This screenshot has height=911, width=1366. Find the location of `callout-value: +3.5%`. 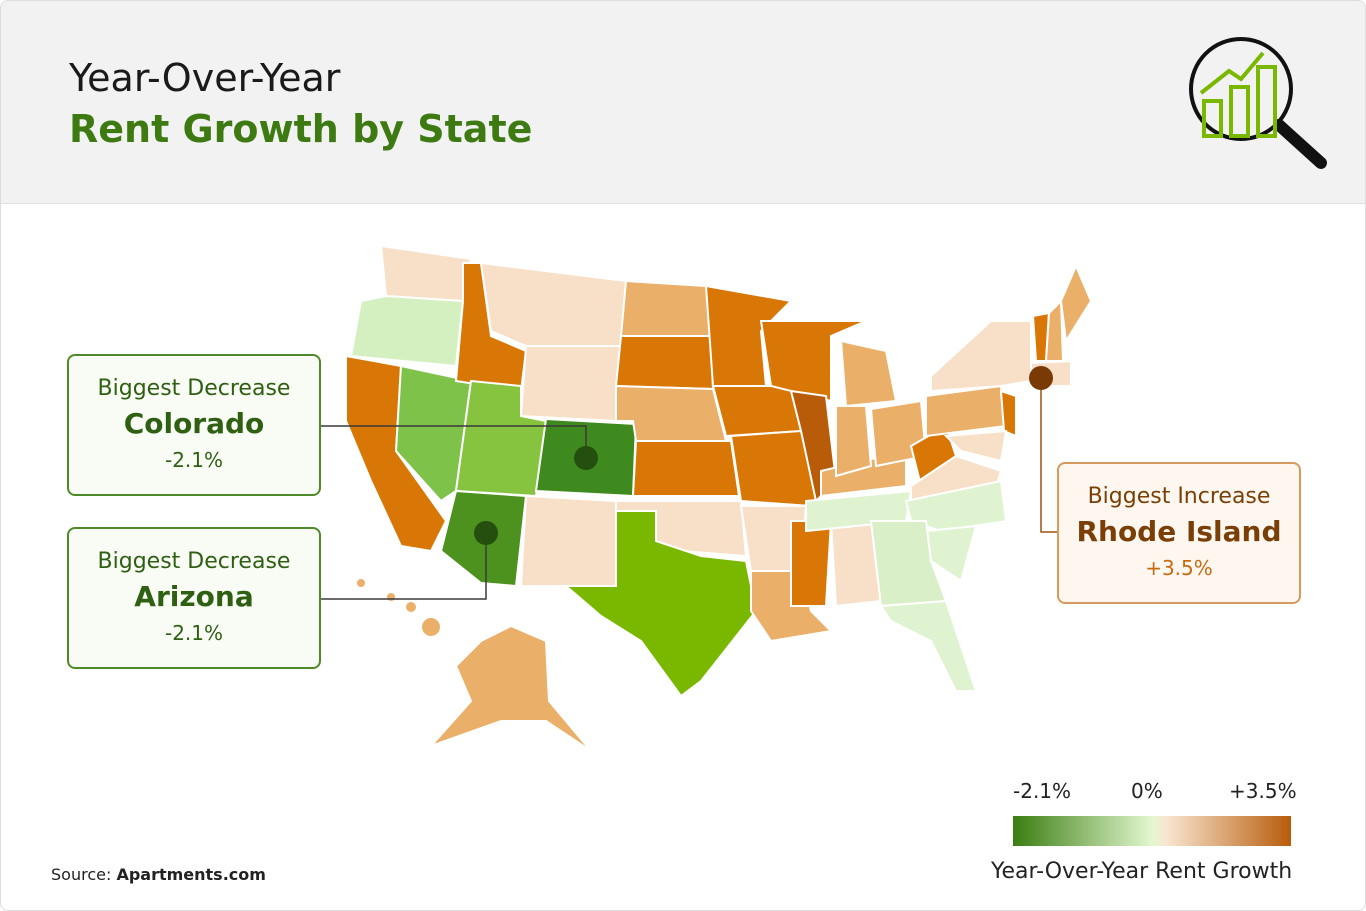

callout-value: +3.5% is located at coordinates (1179, 568).